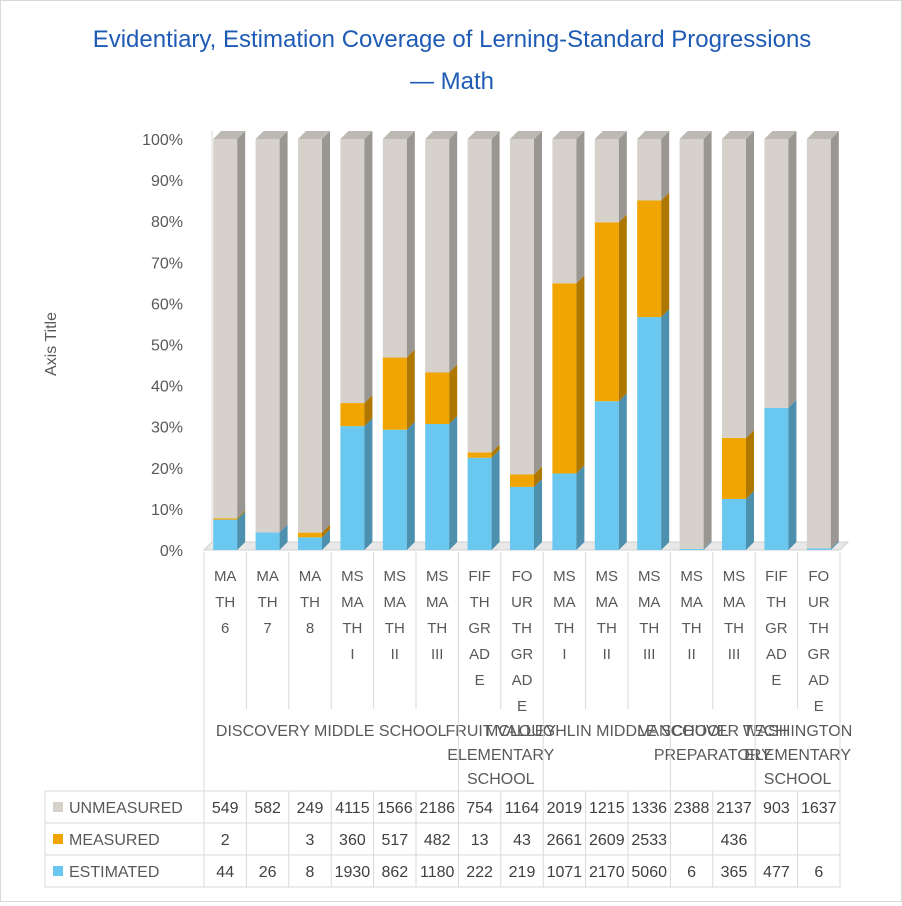 This screenshot has height=906, width=902. What do you see at coordinates (734, 840) in the screenshot?
I see `data-label: 436` at bounding box center [734, 840].